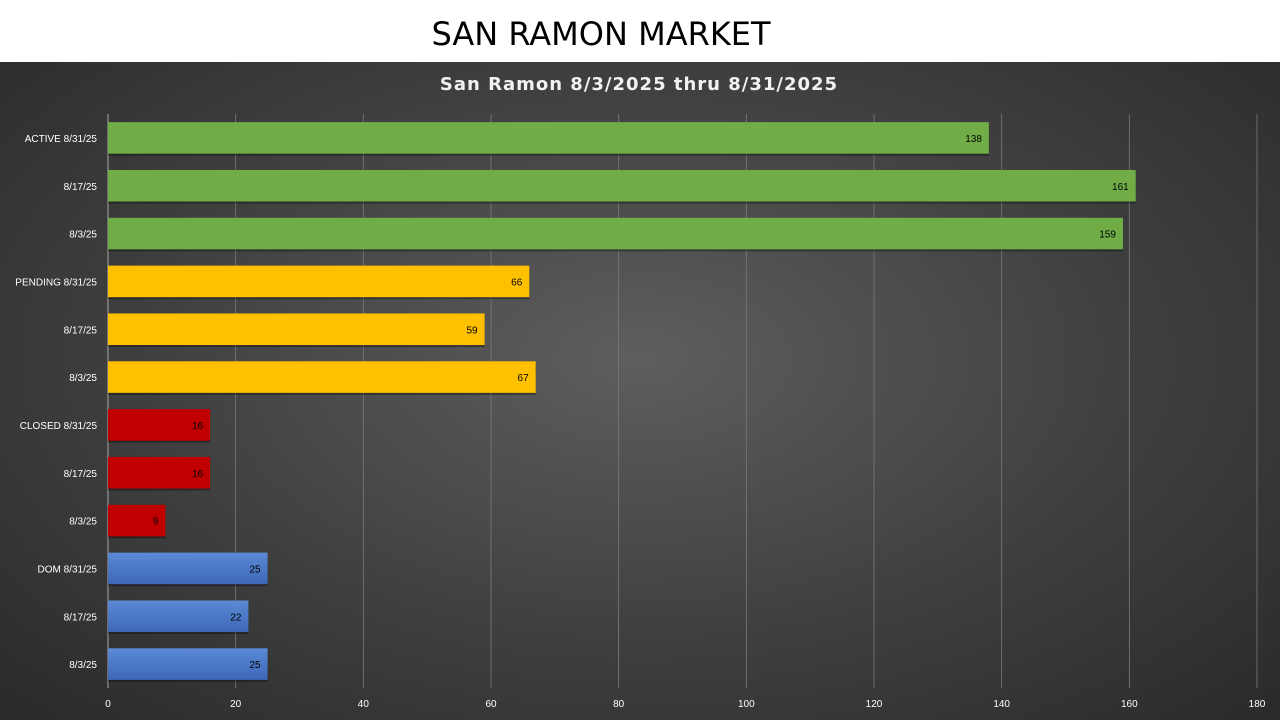 The height and width of the screenshot is (720, 1280). I want to click on data-label: 67, so click(524, 378).